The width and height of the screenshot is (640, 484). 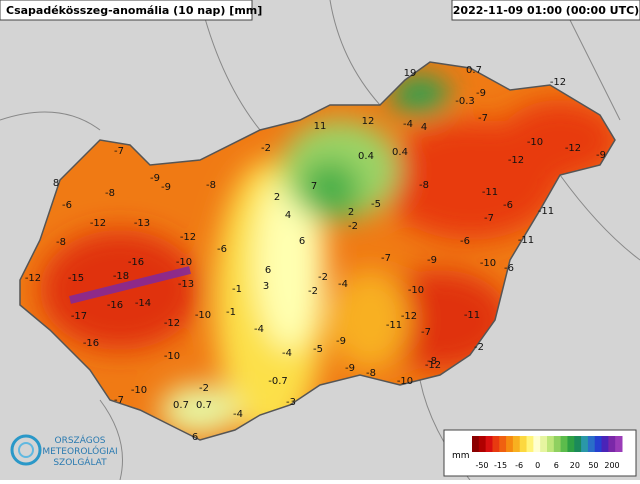 What do you see at coordinates (556, 465) in the screenshot?
I see `legend-tick: 6` at bounding box center [556, 465].